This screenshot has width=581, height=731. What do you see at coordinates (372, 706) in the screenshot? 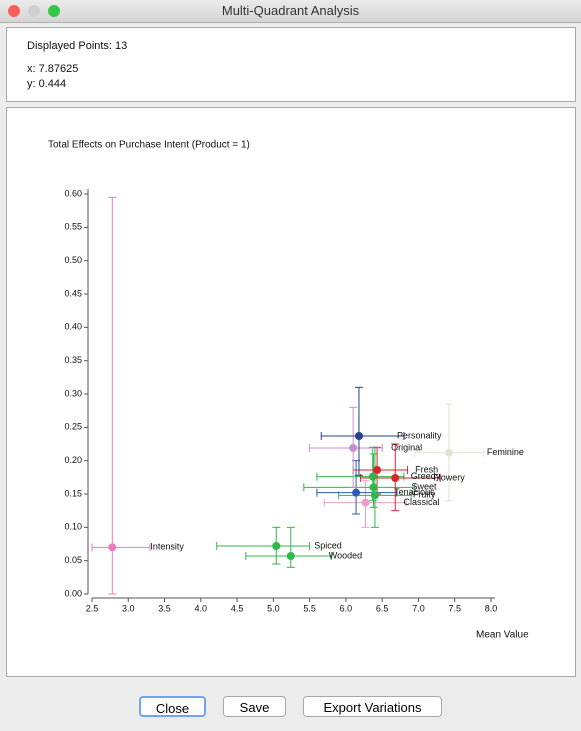
I see `export-button: Export Variations` at bounding box center [372, 706].